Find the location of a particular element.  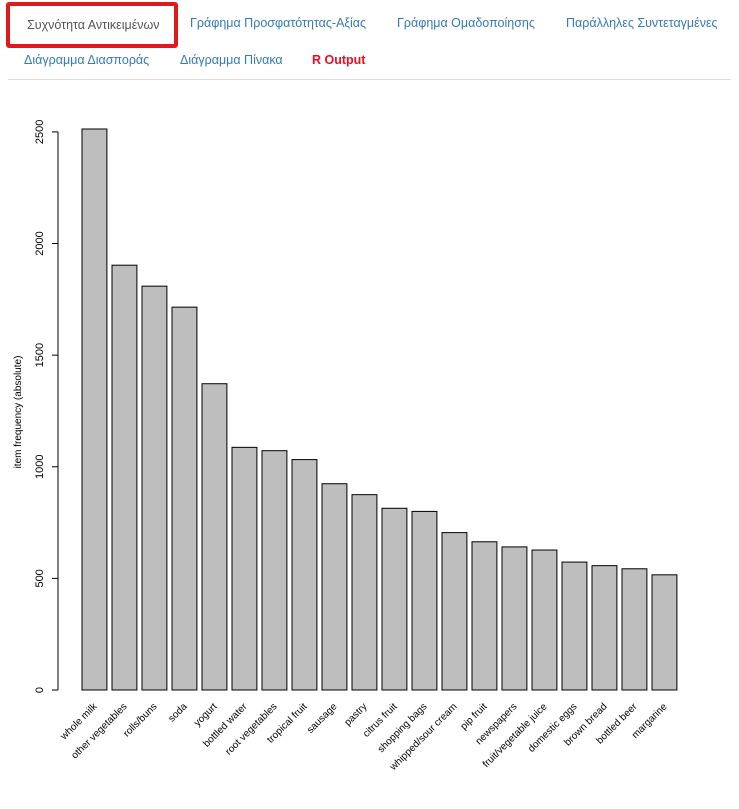

bar-domestic-eggs is located at coordinates (574, 626).